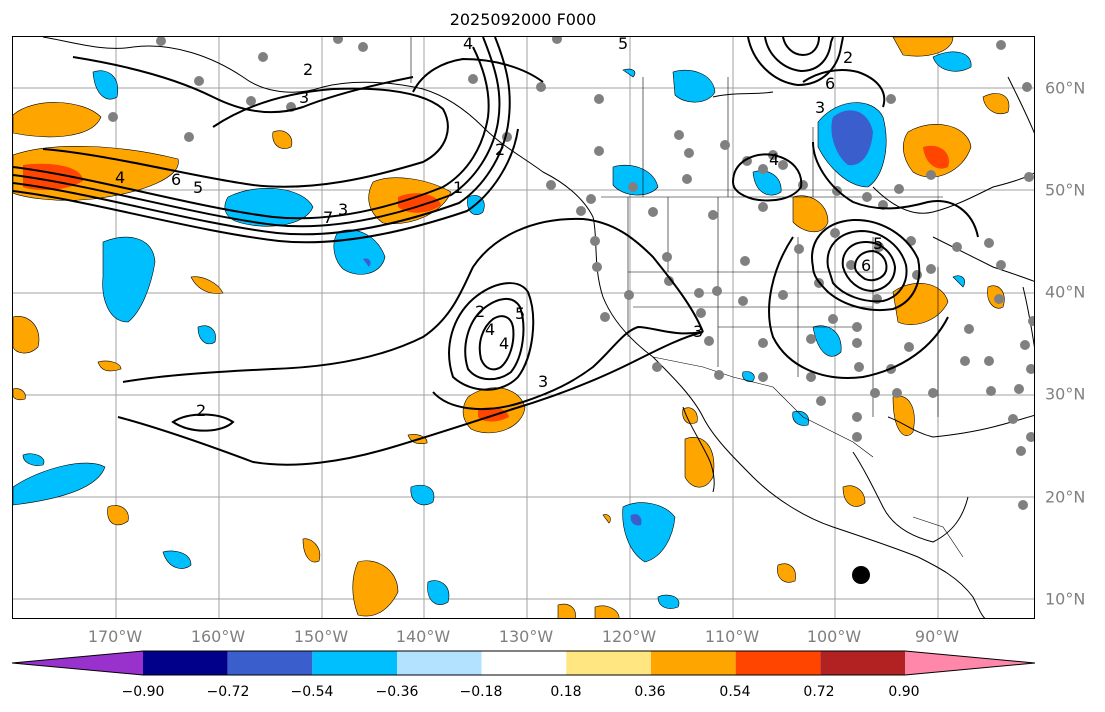 The image size is (1105, 712). I want to click on map-title: 2025092000 F000, so click(523, 19).